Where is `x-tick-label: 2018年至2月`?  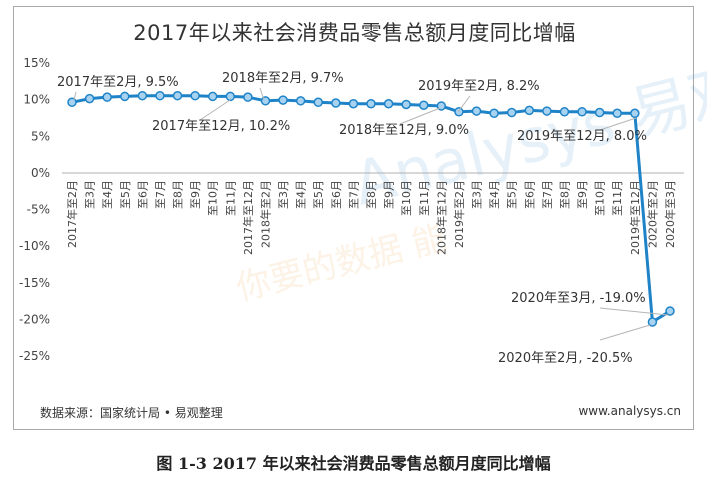 x-tick-label: 2018年至2月 is located at coordinates (265, 214).